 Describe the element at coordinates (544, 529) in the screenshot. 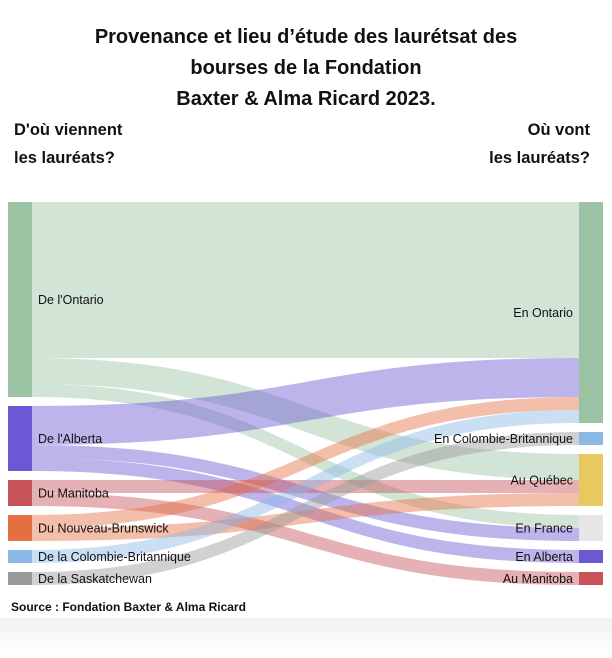

I see `target-label-fr: En France` at that location.